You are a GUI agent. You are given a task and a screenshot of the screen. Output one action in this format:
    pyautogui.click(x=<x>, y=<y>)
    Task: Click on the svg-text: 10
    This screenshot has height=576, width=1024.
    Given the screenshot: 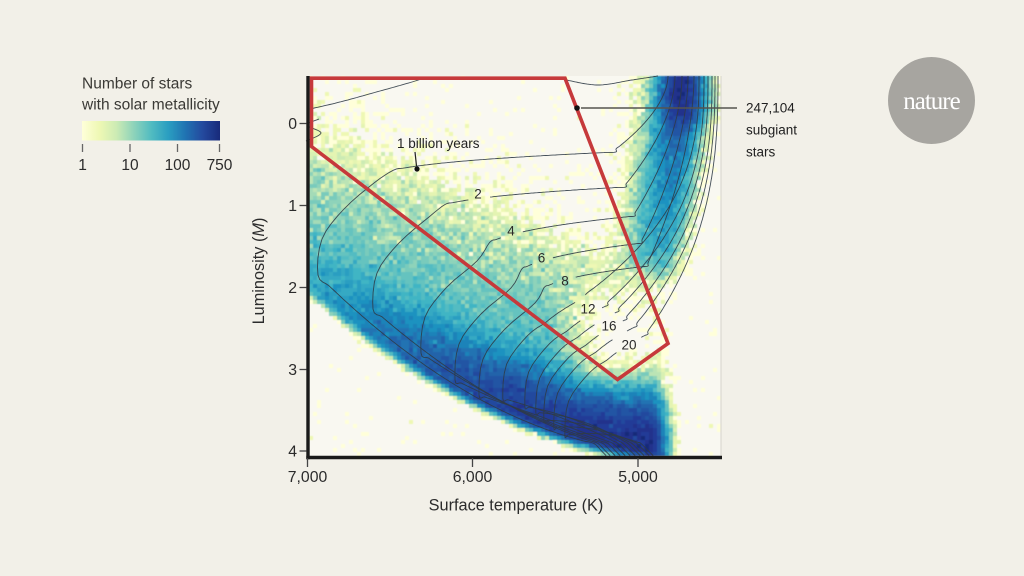 What is the action you would take?
    pyautogui.click(x=130, y=165)
    